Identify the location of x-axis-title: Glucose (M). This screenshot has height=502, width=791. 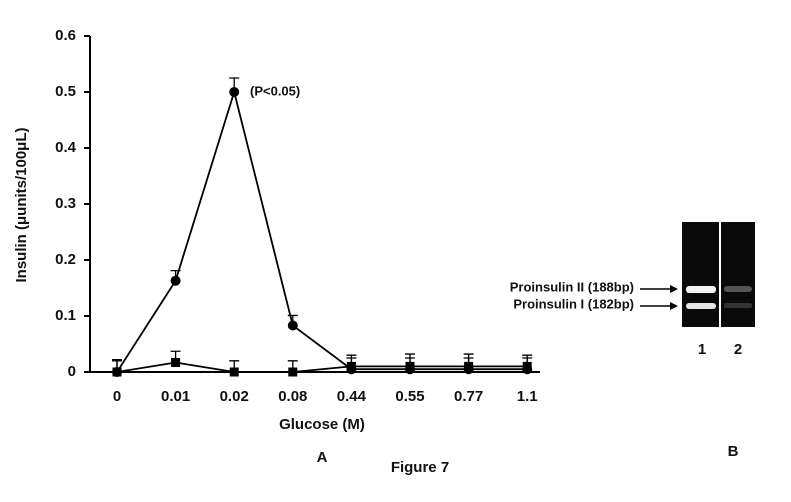
(322, 424).